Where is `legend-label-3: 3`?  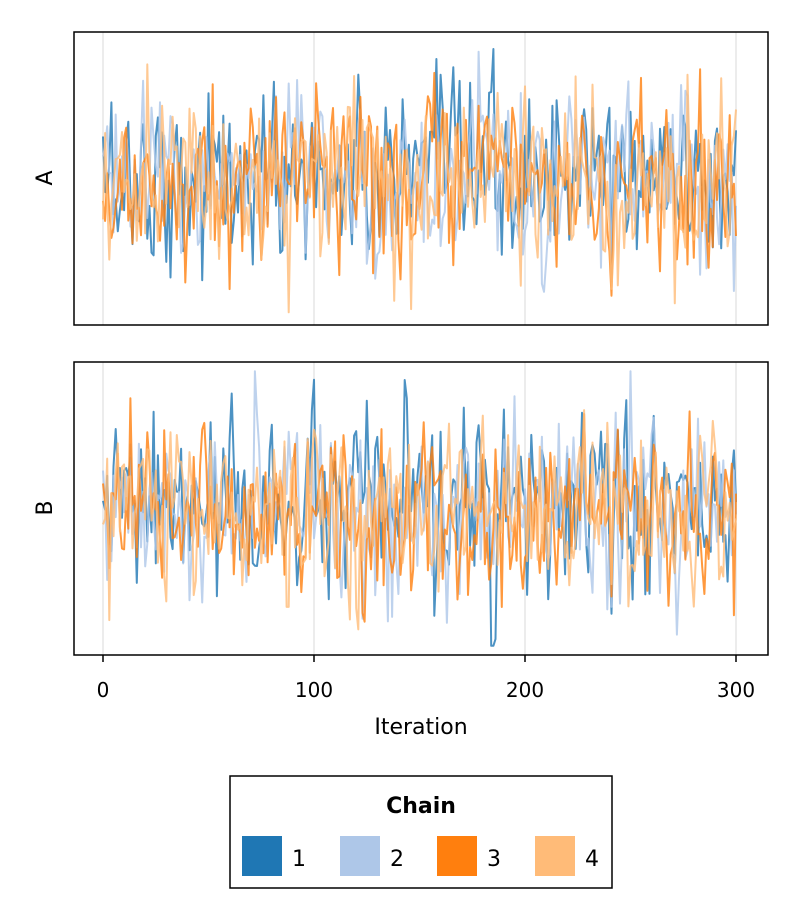 legend-label-3: 3 is located at coordinates (494, 859).